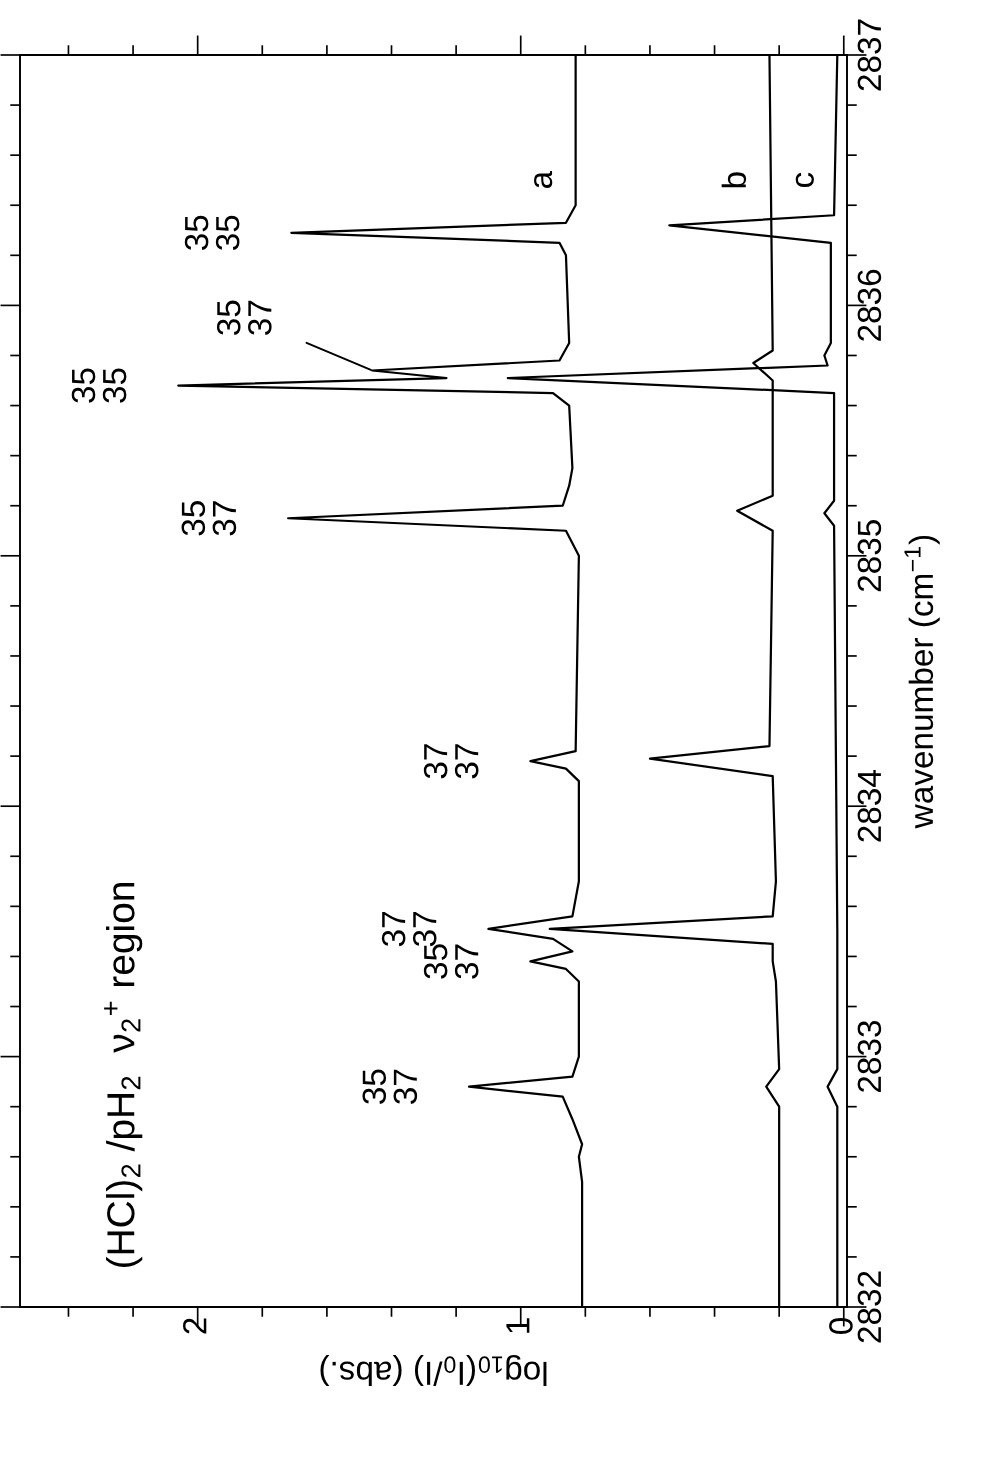 The height and width of the screenshot is (1472, 1007). What do you see at coordinates (734, 180) in the screenshot?
I see `text: b` at bounding box center [734, 180].